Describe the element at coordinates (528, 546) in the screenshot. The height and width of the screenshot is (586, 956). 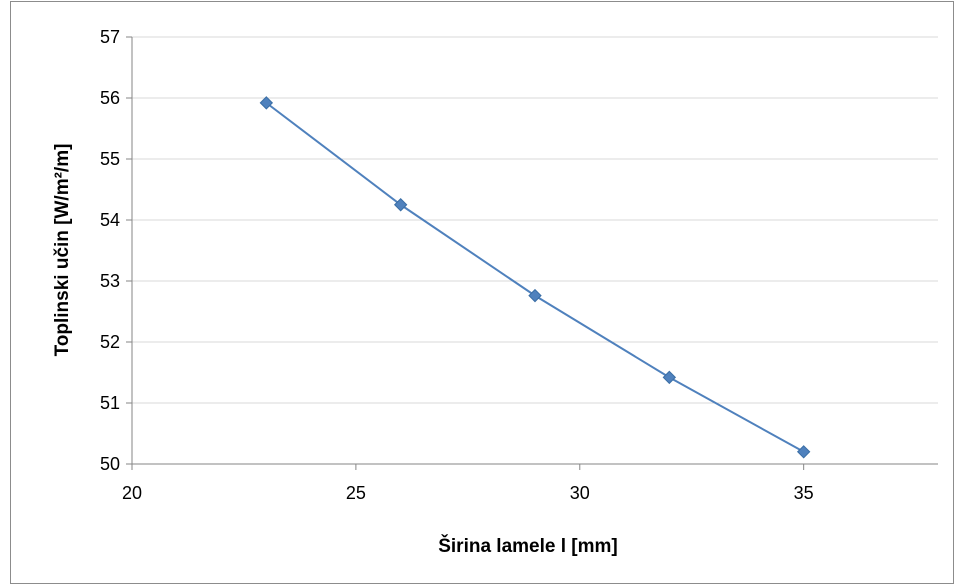
I see `x-axis-title: Širina lamele l [mm]` at that location.